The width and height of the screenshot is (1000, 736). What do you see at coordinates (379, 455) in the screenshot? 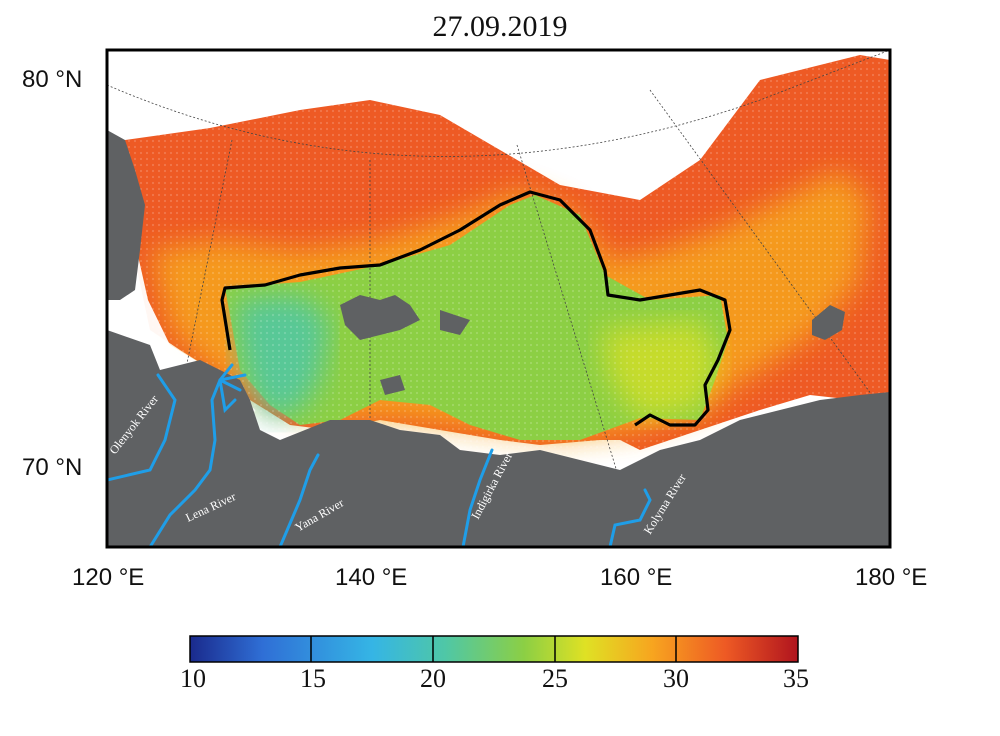
I see `rivers` at bounding box center [379, 455].